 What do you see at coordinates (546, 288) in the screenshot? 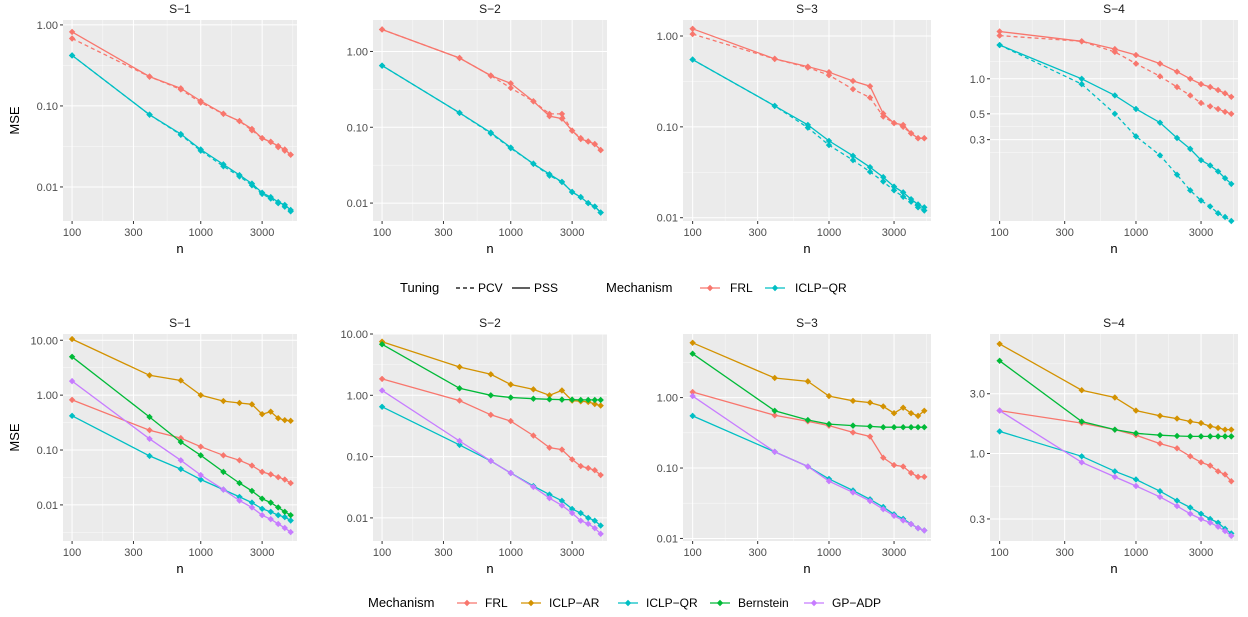
I see `legend-pss-label: PSS` at bounding box center [546, 288].